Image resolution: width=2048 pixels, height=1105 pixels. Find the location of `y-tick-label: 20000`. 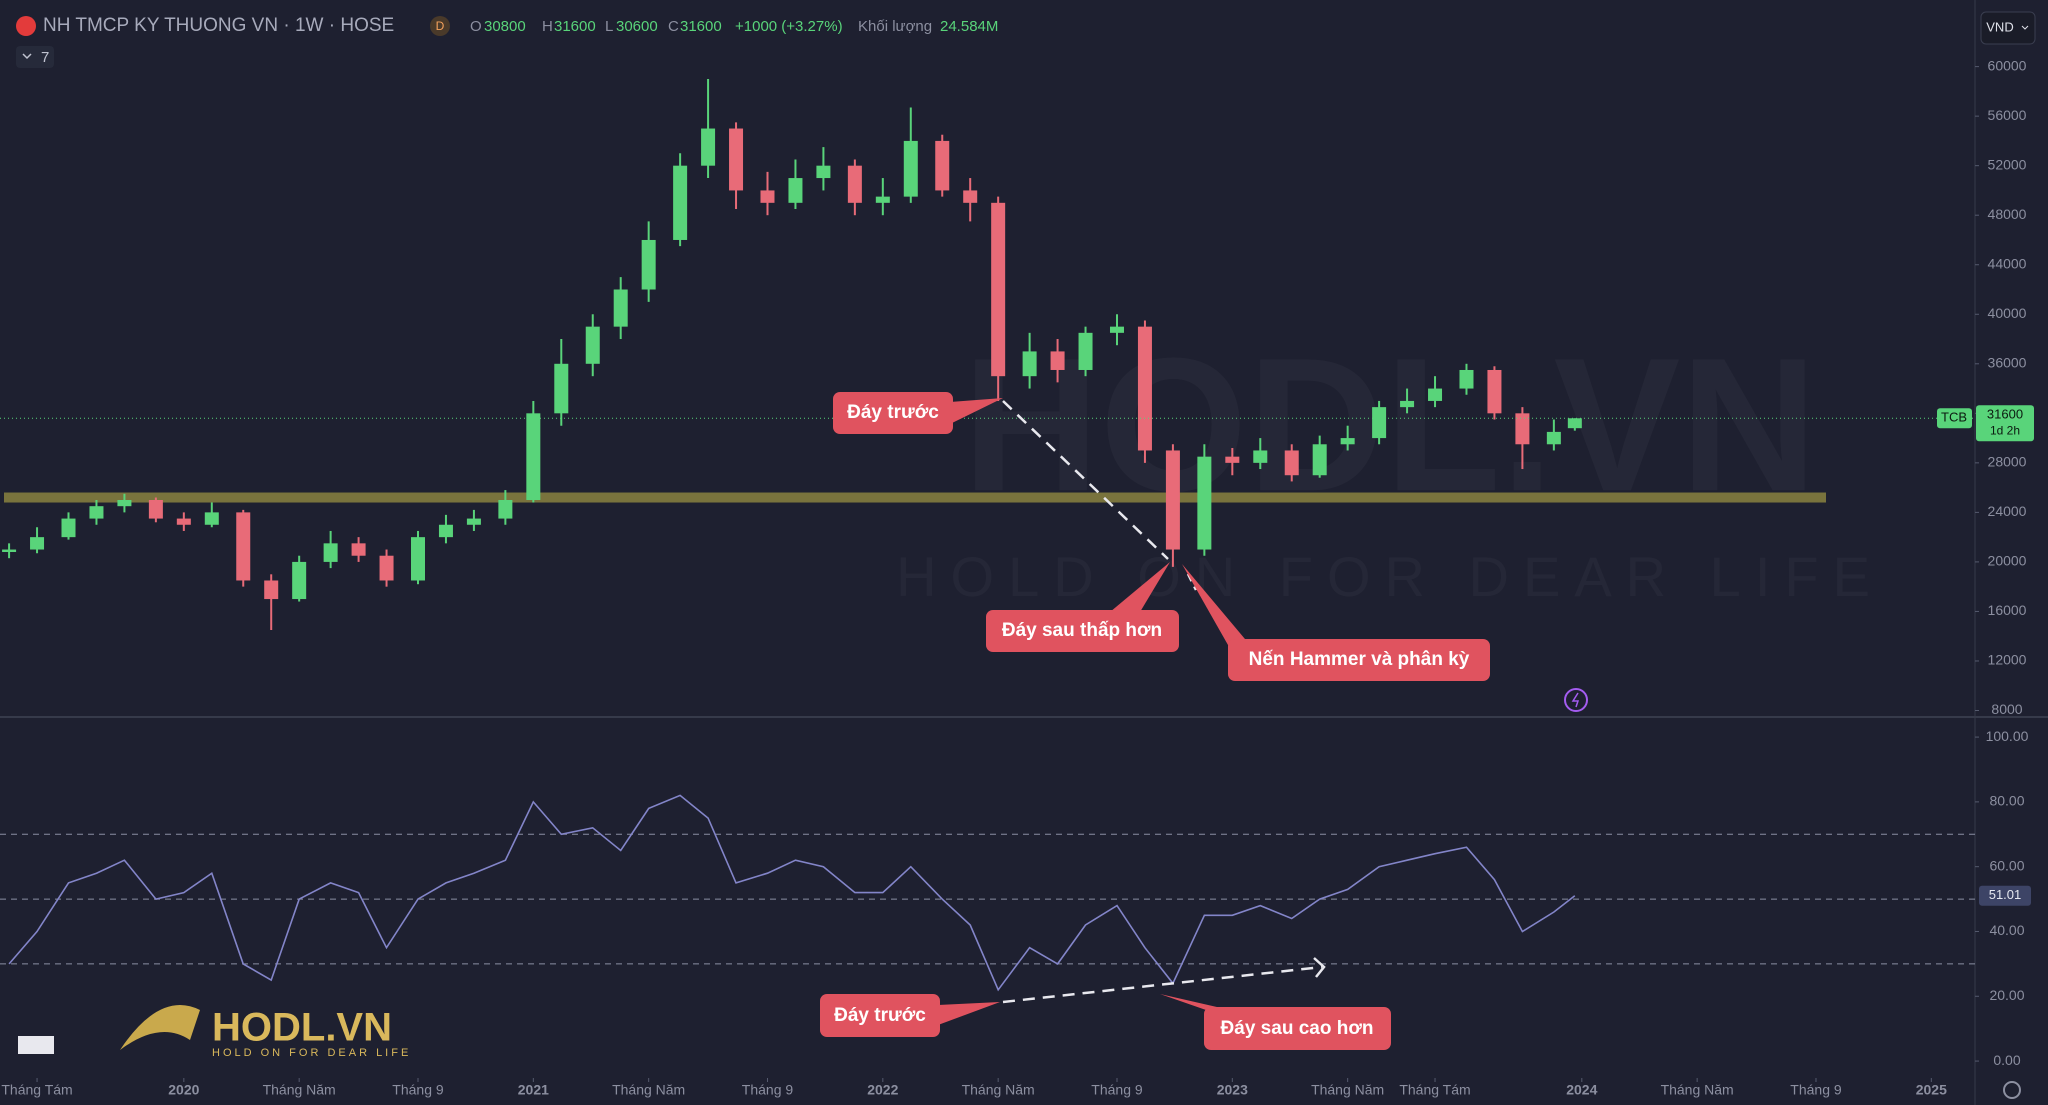

y-tick-label: 20000 is located at coordinates (2007, 561).